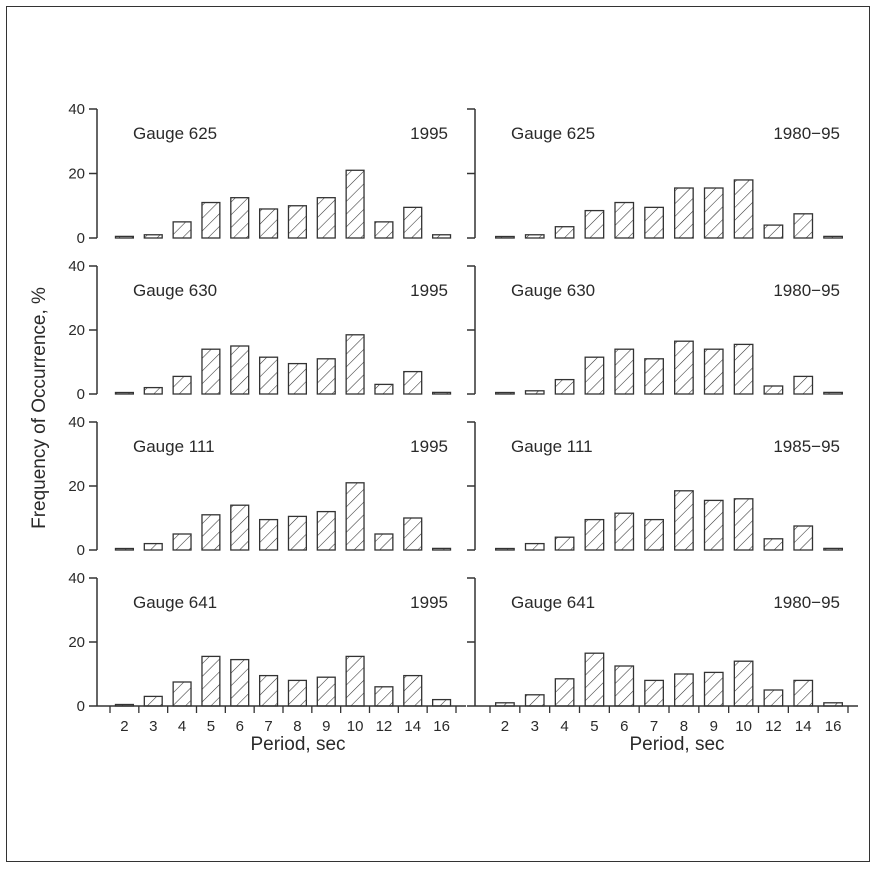  What do you see at coordinates (260, 486) in the screenshot?
I see `panel-5: 0 20 40 Gauge 111 1995` at bounding box center [260, 486].